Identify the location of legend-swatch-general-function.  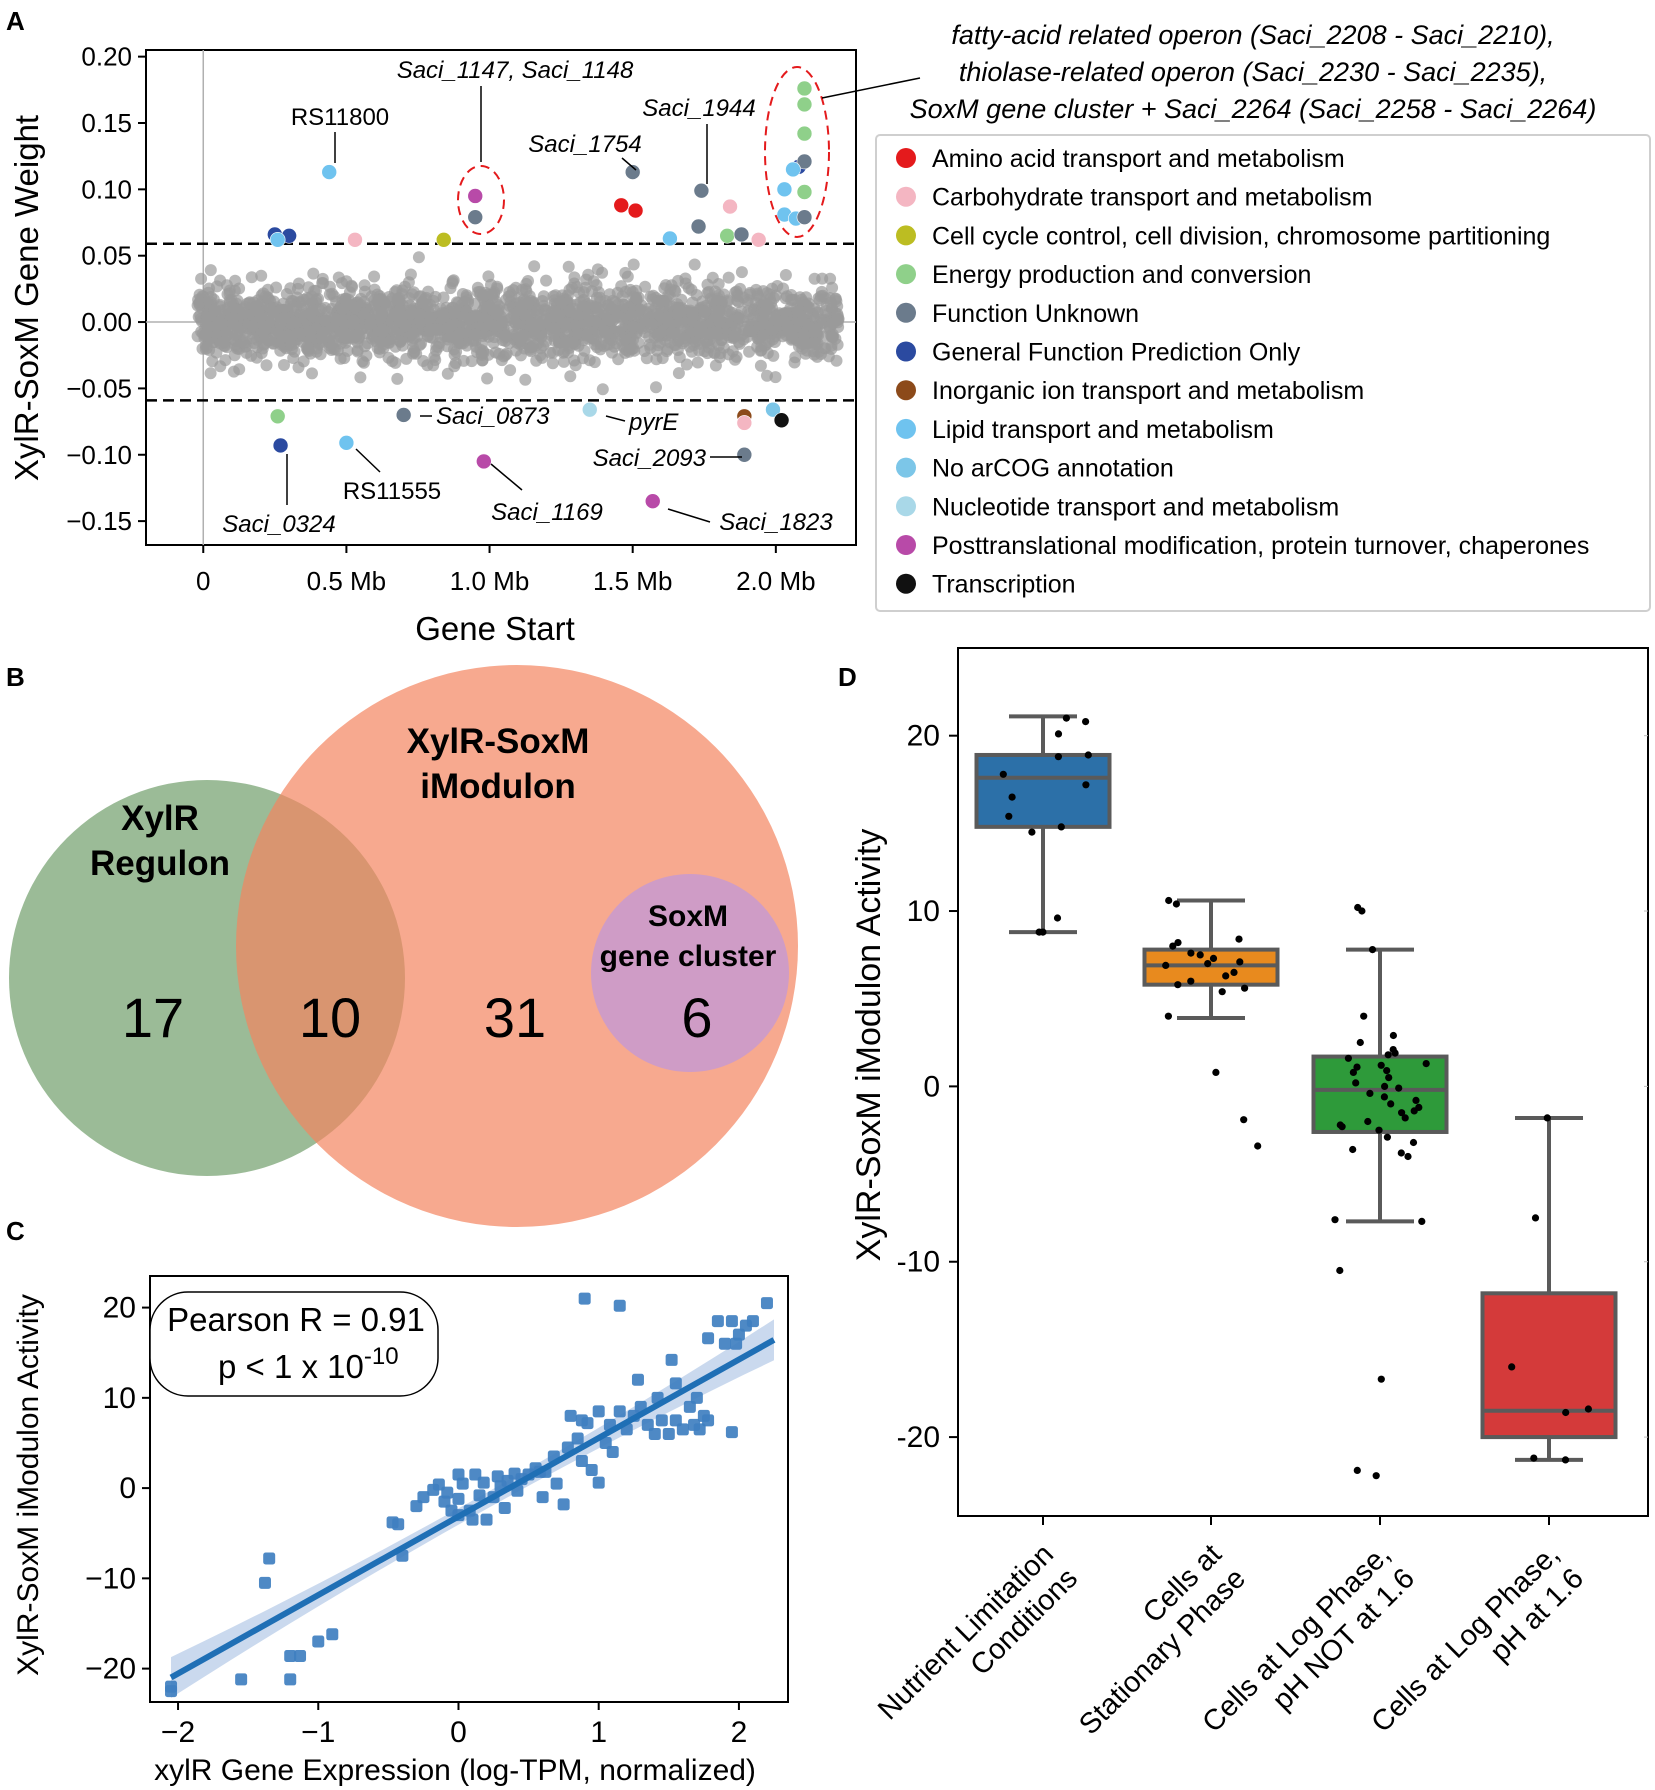
(906, 351).